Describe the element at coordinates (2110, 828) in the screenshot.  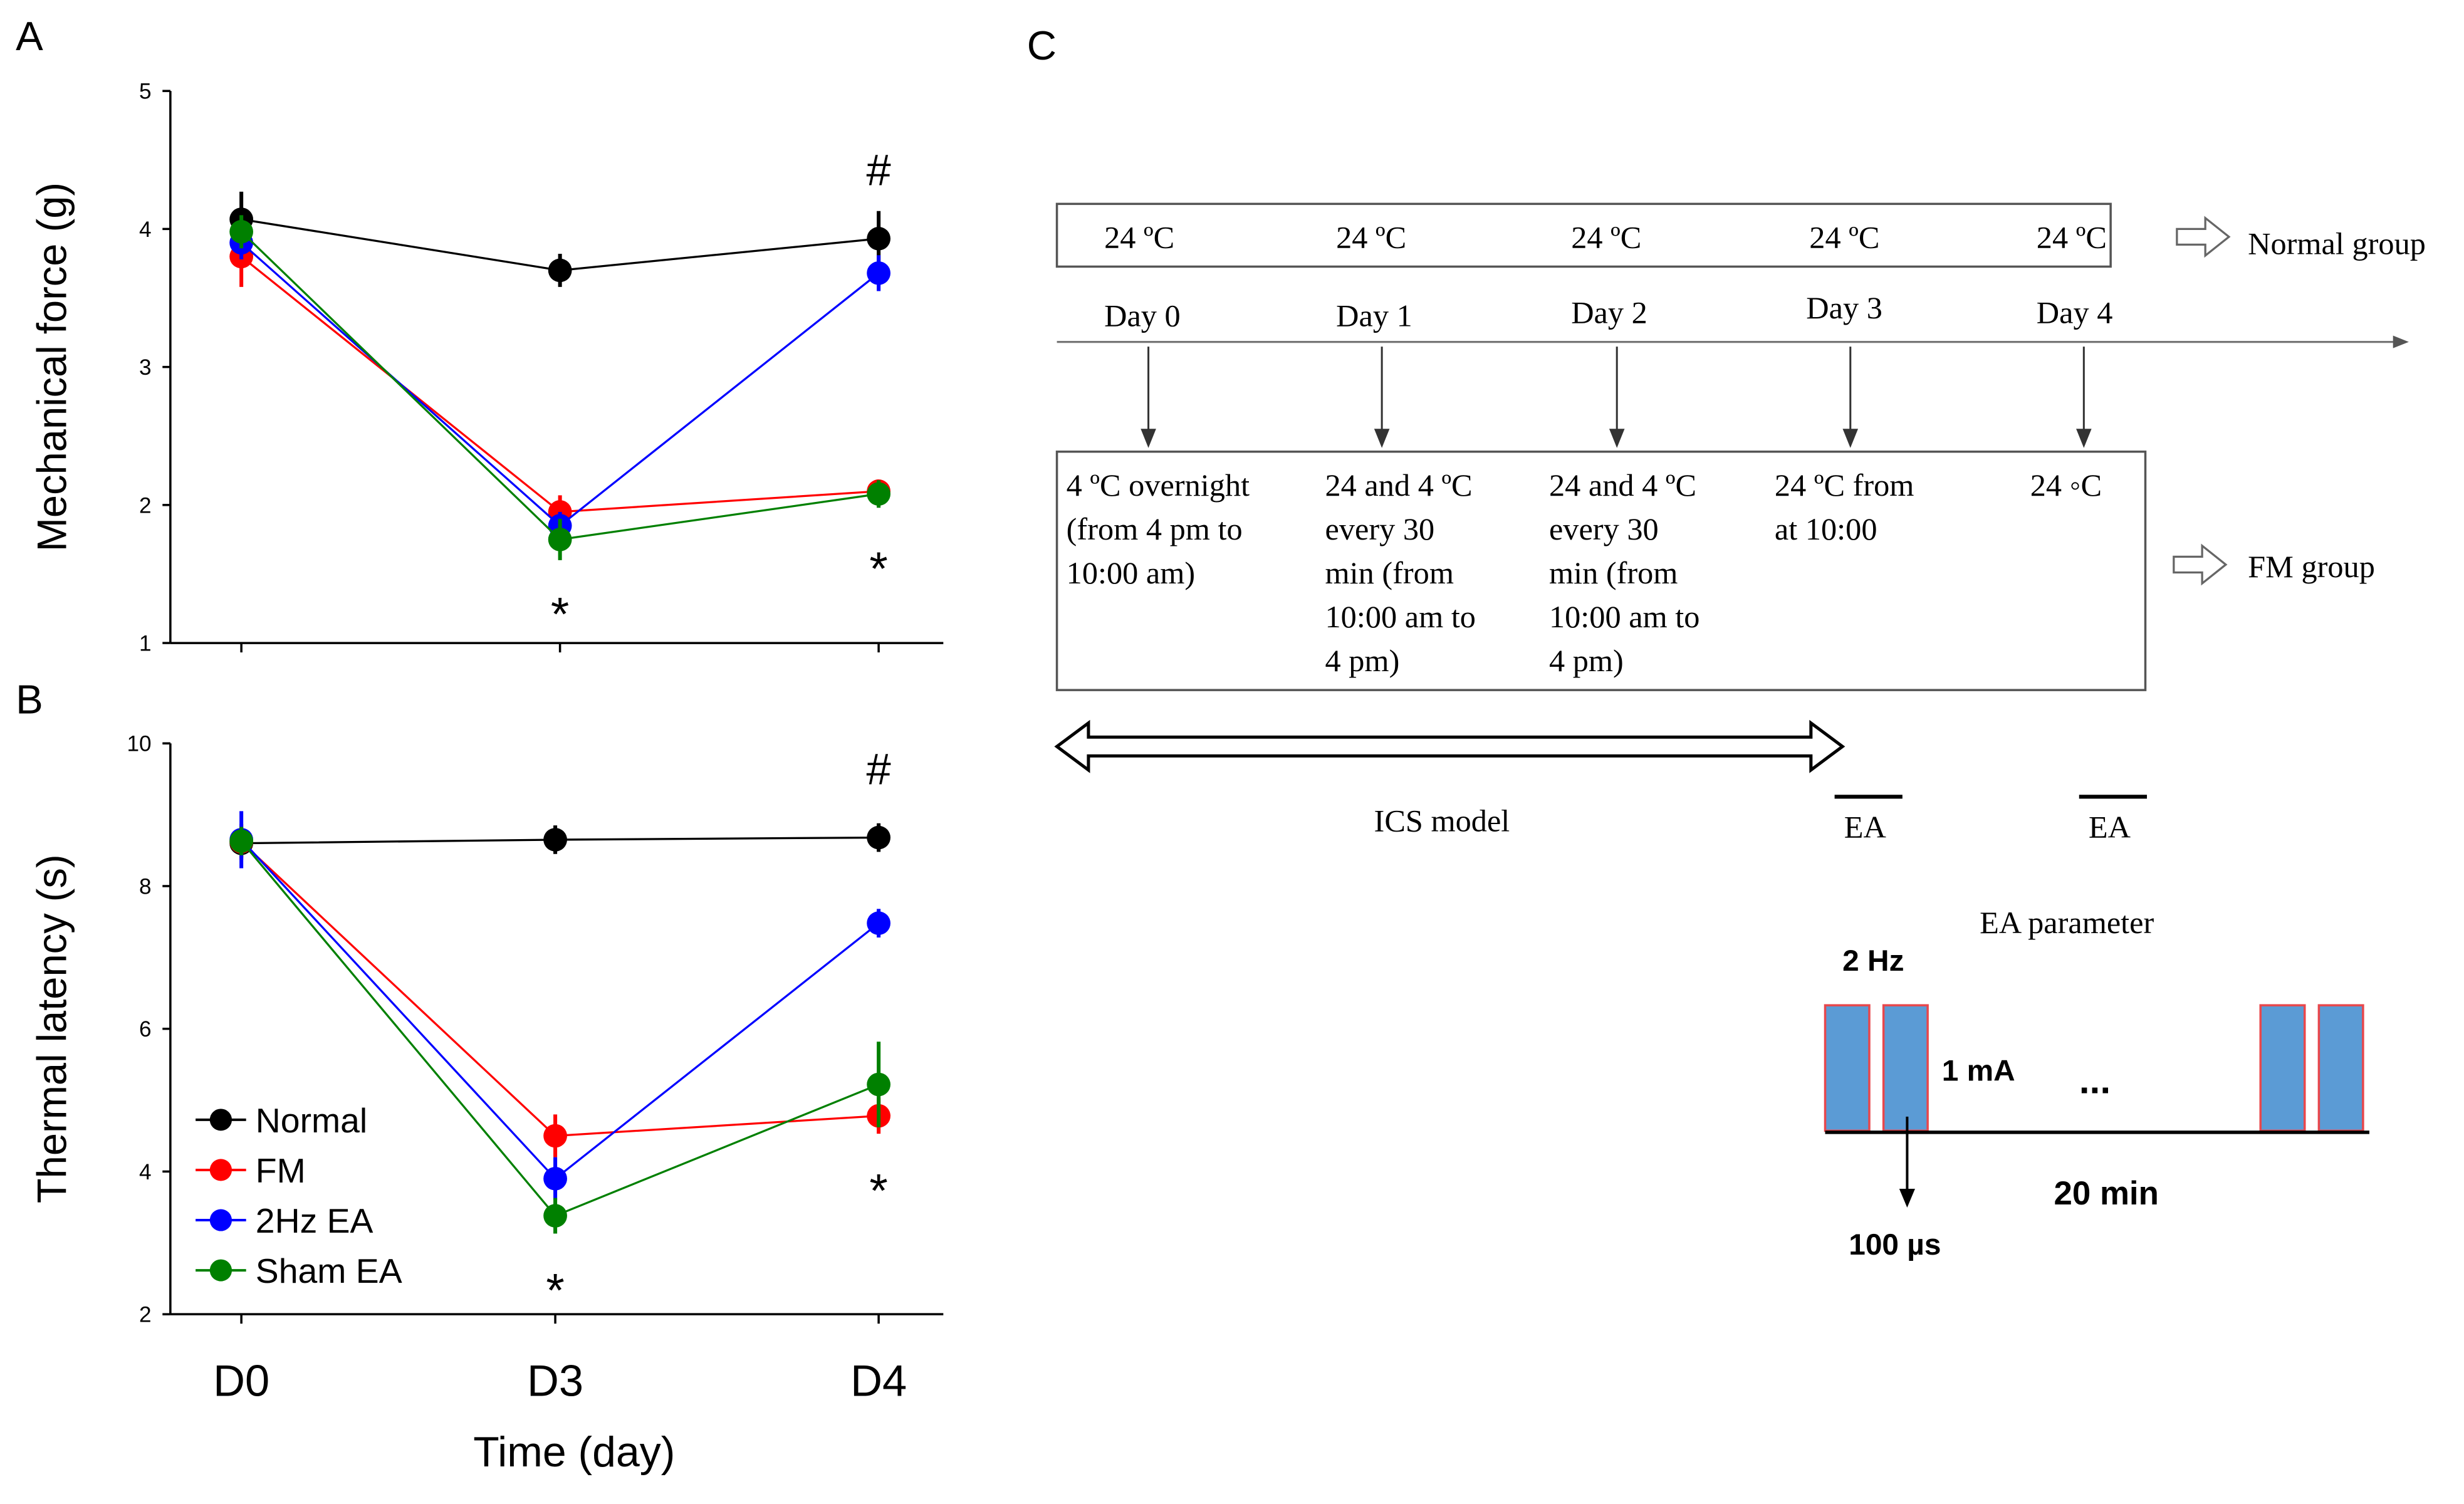
I see `ea-label-day4: EA` at that location.